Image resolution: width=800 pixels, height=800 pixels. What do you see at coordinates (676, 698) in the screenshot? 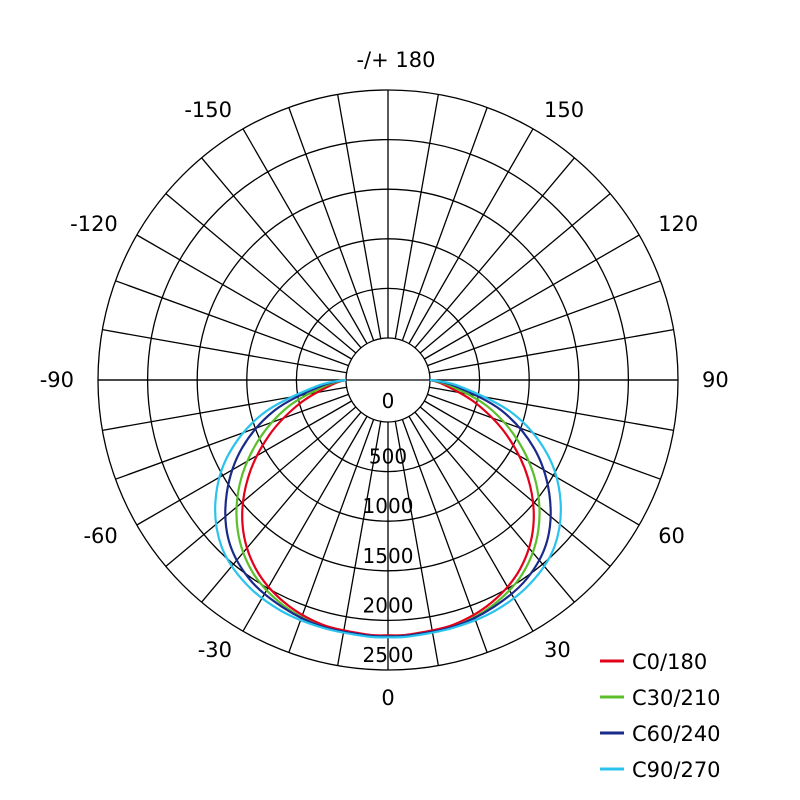
I see `legend-label: C30/210` at bounding box center [676, 698].